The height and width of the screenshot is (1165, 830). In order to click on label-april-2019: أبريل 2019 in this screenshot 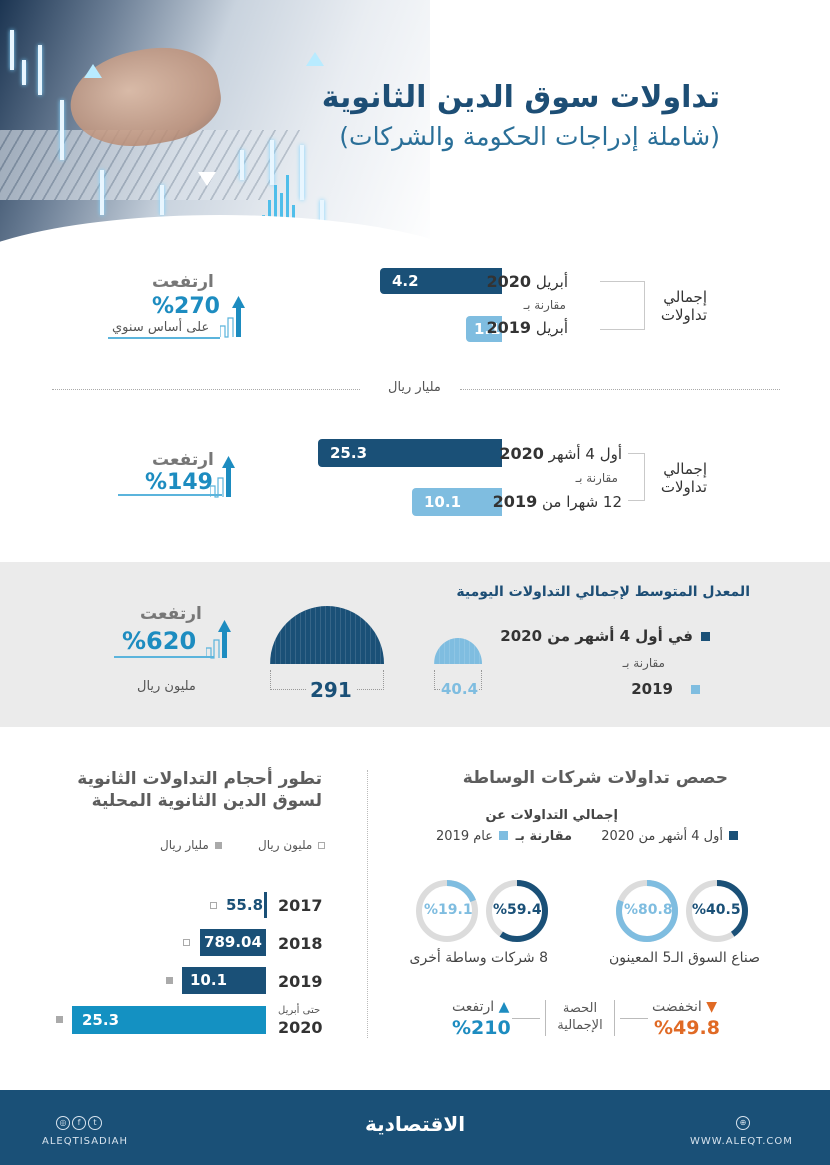, I will do `click(527, 327)`.